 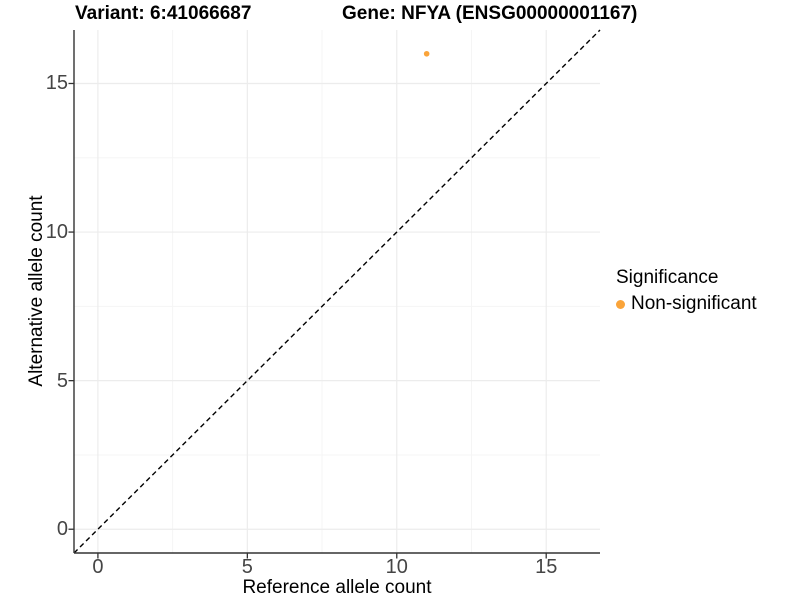 What do you see at coordinates (620, 304) in the screenshot?
I see `legend-point-icon` at bounding box center [620, 304].